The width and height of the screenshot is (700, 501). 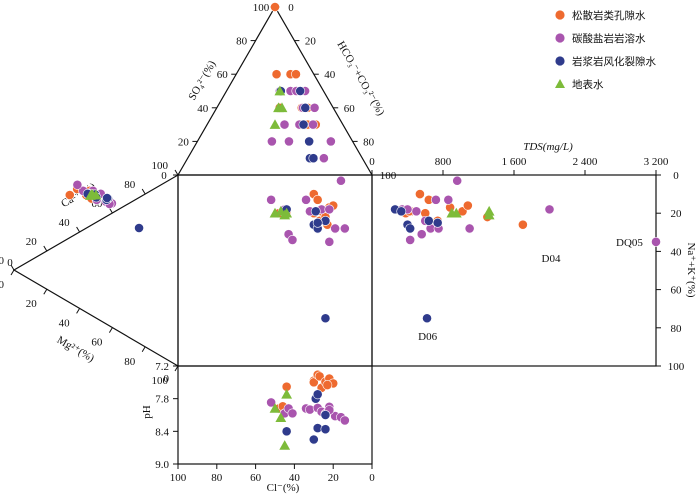 I want to click on nak-tick-label: 100, so click(x=676, y=367).